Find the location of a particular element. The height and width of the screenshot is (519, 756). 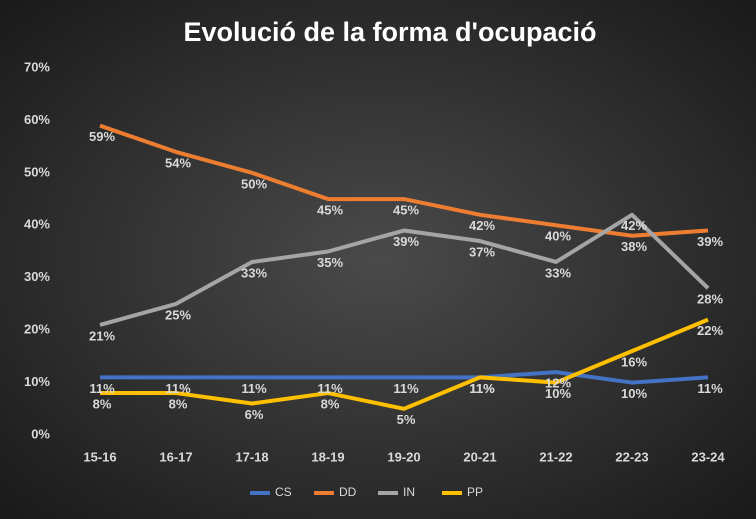

data-label: 54% is located at coordinates (178, 162).